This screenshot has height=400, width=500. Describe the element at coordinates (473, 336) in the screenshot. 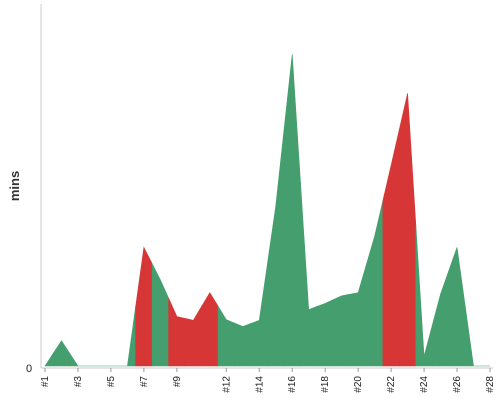

I see `area-segment-n27` at that location.